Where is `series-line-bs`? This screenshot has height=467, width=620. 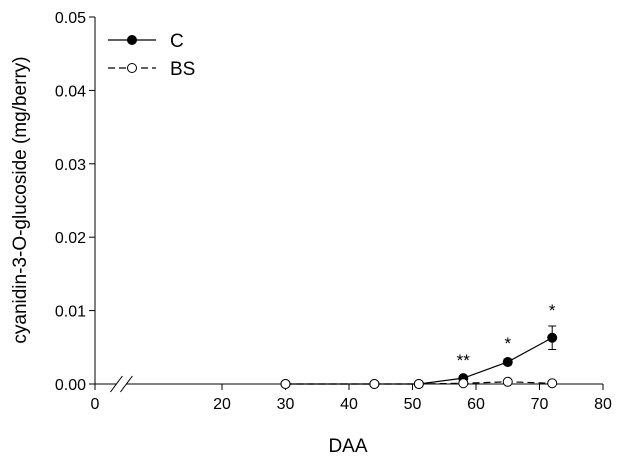 series-line-bs is located at coordinates (419, 383).